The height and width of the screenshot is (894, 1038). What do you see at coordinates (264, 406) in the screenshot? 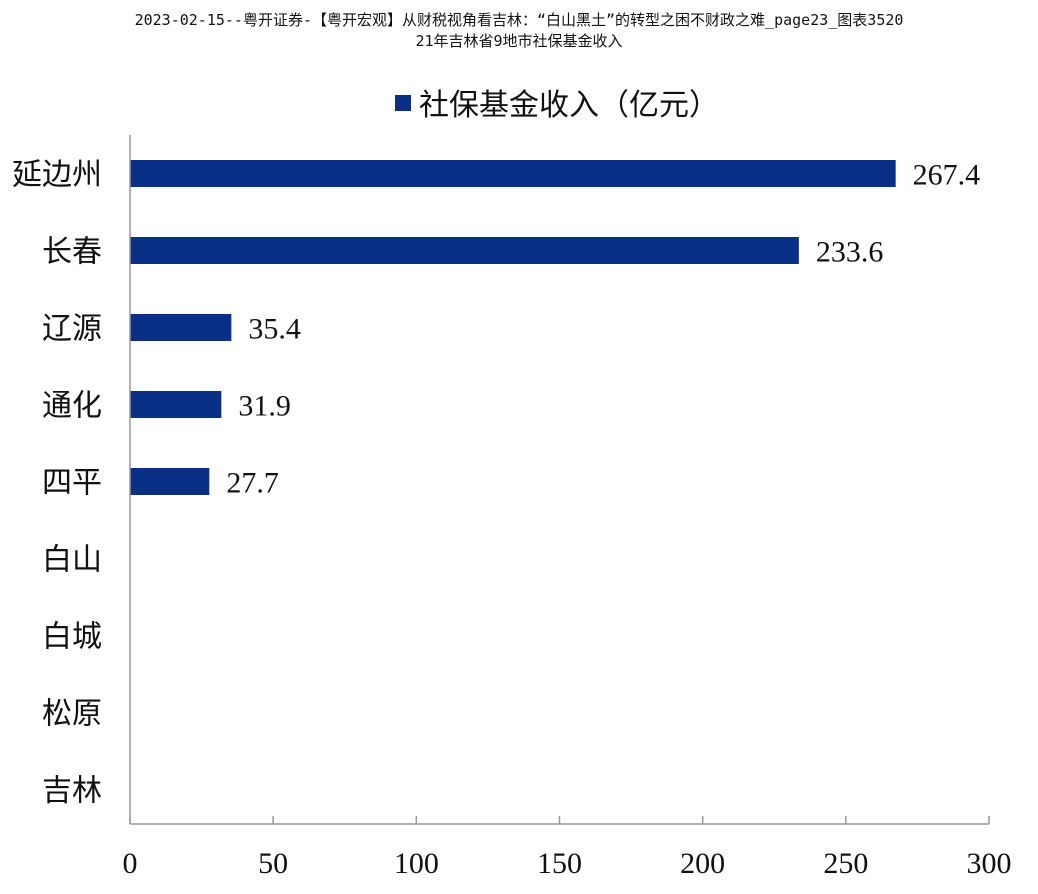
I see `value-label: 31.9` at bounding box center [264, 406].